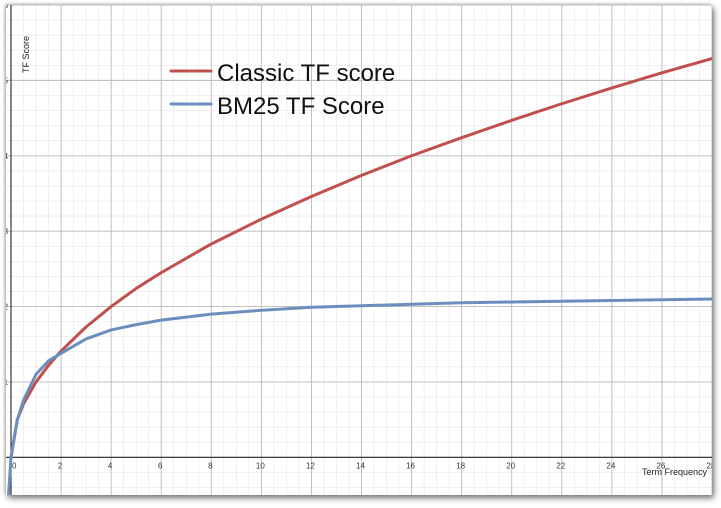 The width and height of the screenshot is (721, 508). Describe the element at coordinates (709, 465) in the screenshot. I see `x-tick-label: 28` at that location.